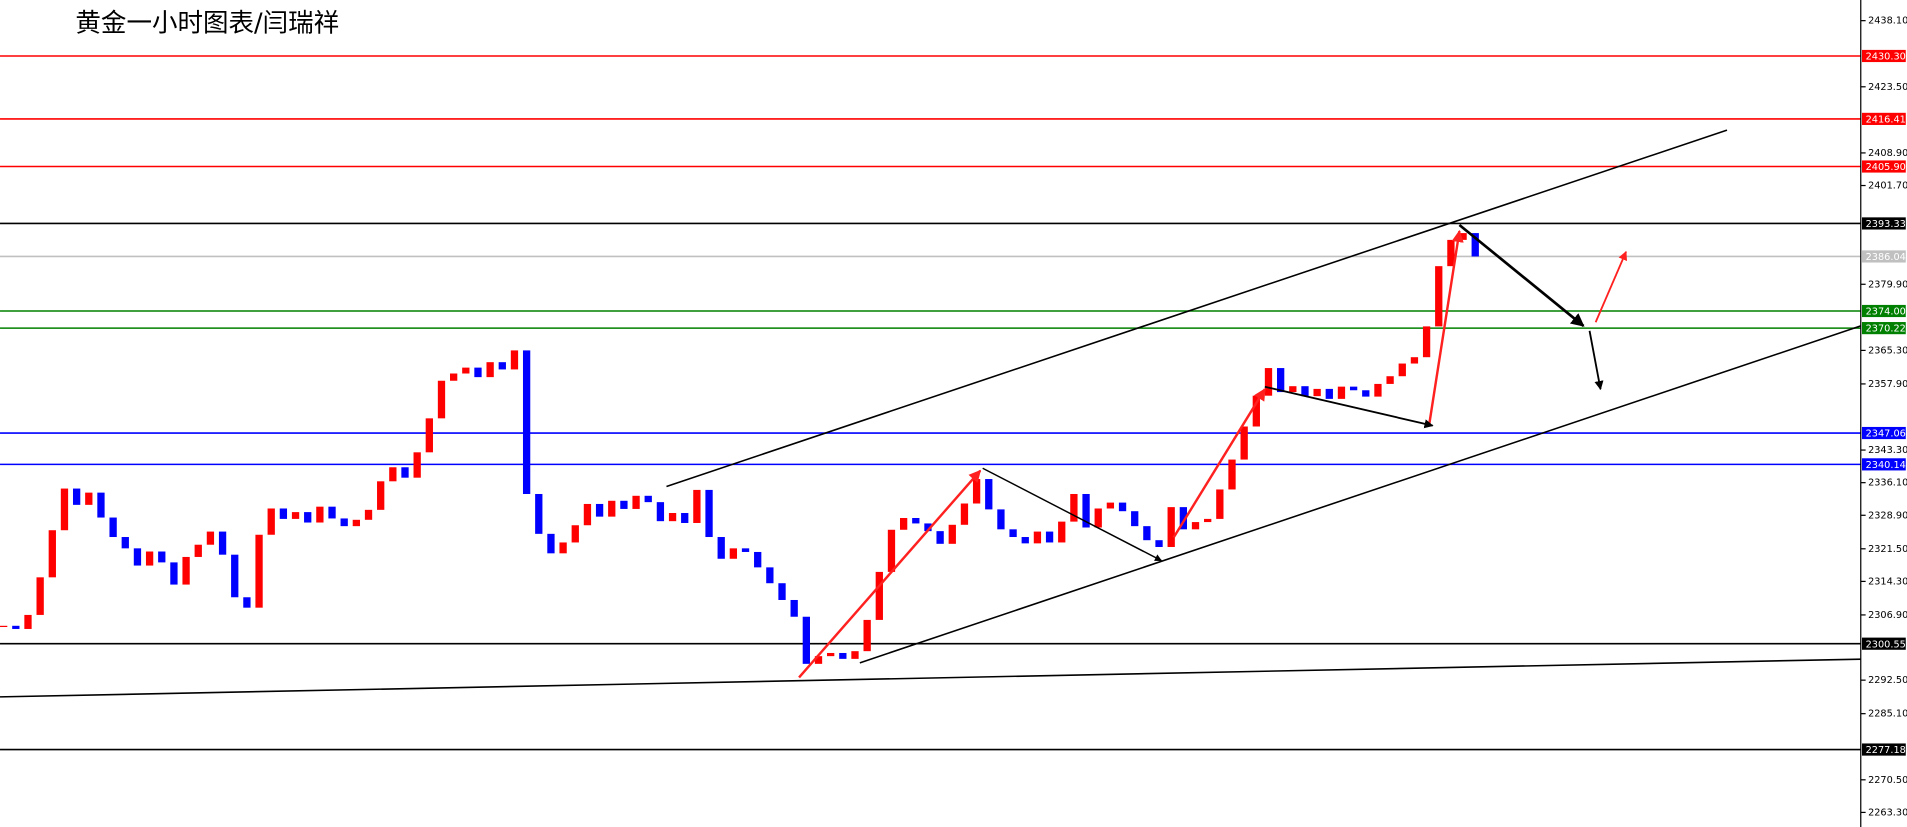 The height and width of the screenshot is (827, 1907). I want to click on y-tick-label: 2343.30, so click(1887, 450).